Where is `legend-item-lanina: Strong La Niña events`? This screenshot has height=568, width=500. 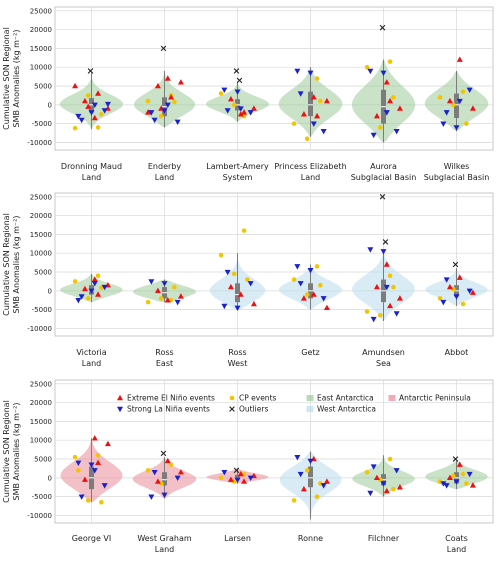 legend-item-lanina: Strong La Niña events is located at coordinates (163, 409).